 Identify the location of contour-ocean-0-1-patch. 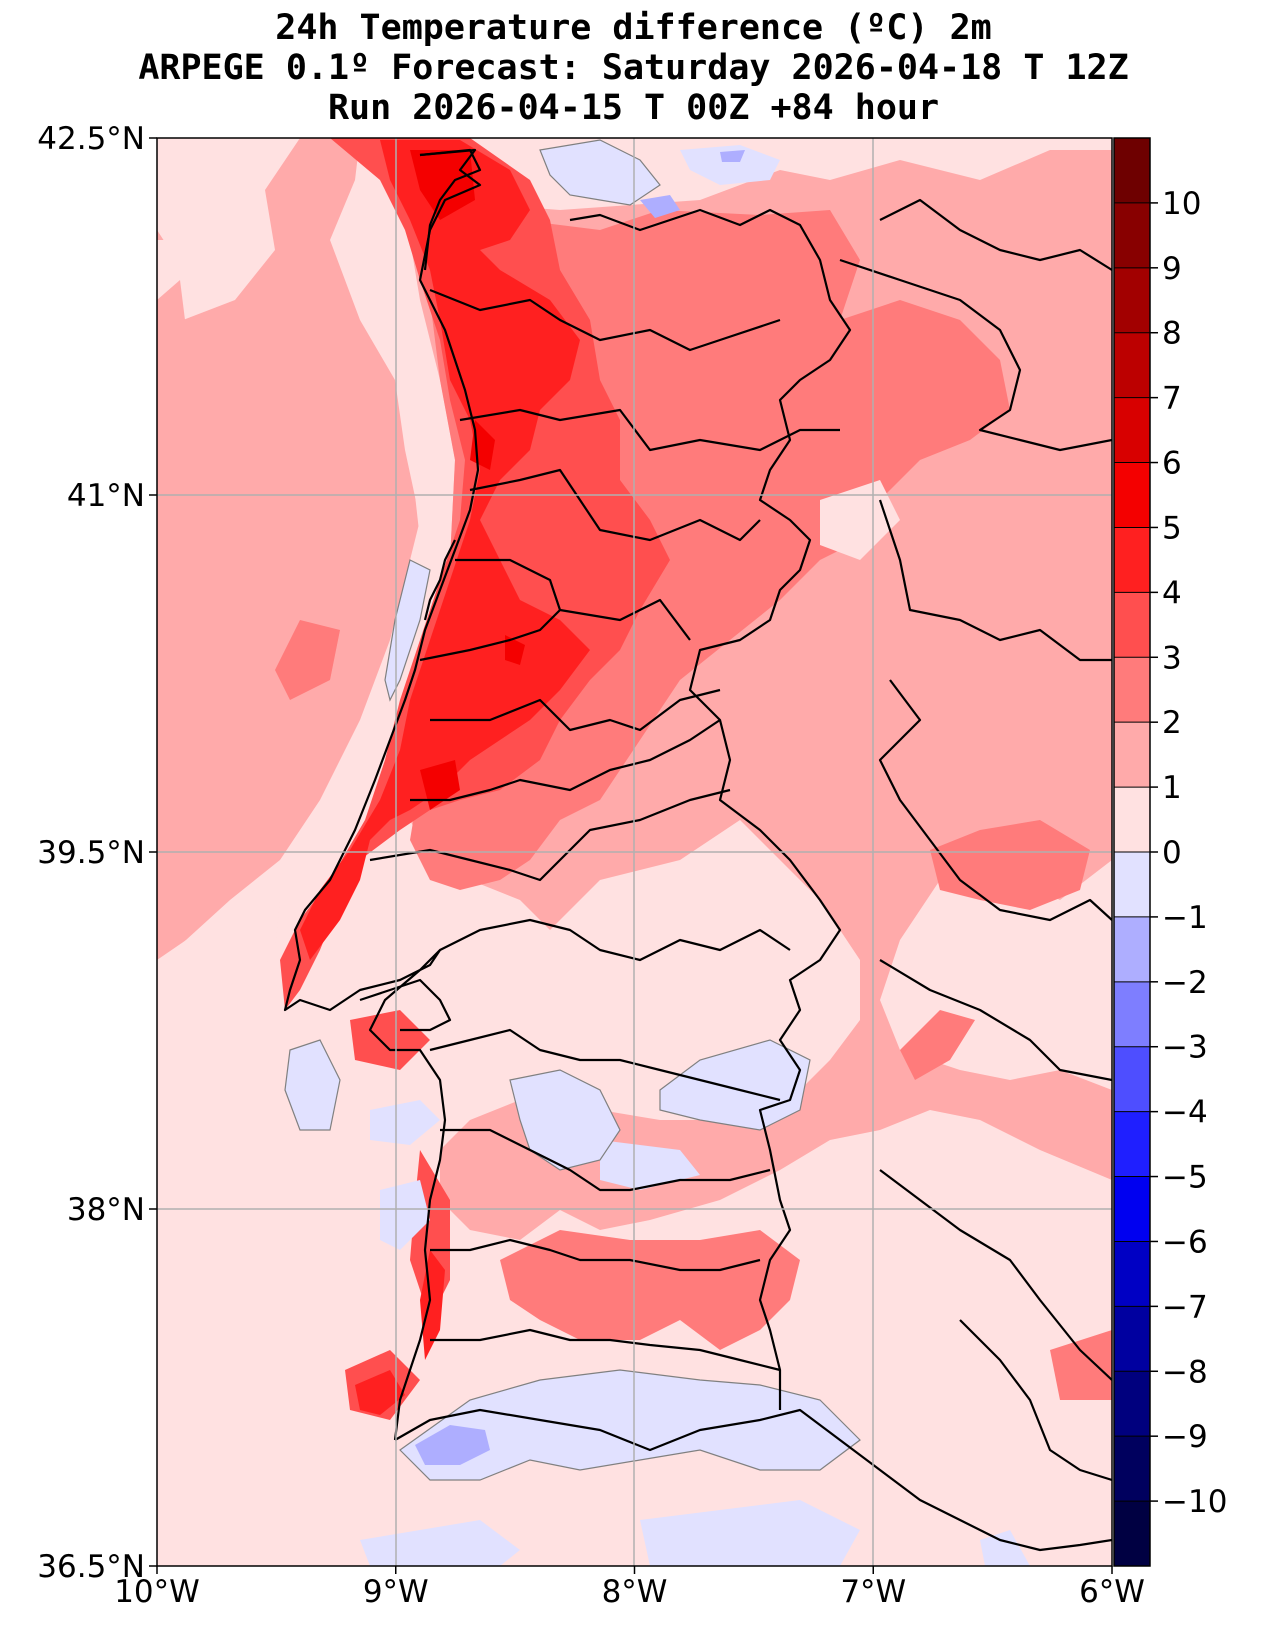
(193, 205).